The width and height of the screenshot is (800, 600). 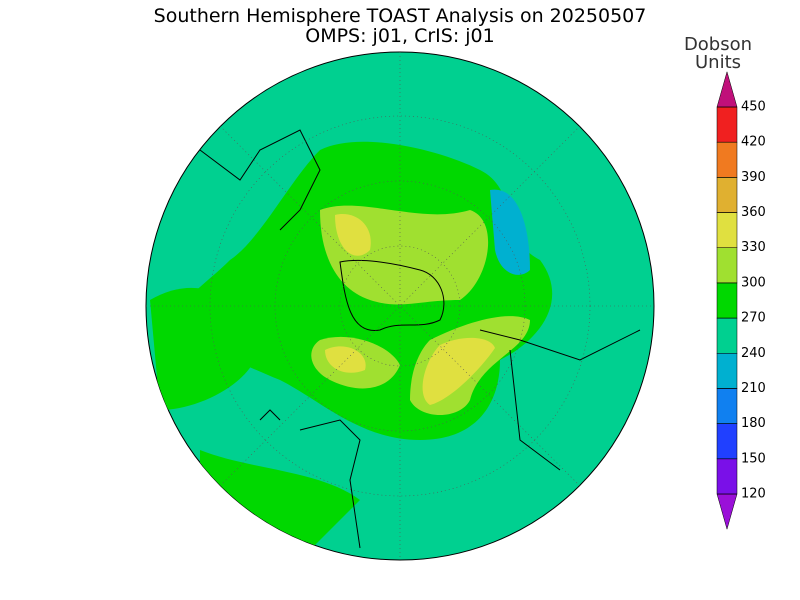 What do you see at coordinates (718, 44) in the screenshot?
I see `legend-title: Dobson` at bounding box center [718, 44].